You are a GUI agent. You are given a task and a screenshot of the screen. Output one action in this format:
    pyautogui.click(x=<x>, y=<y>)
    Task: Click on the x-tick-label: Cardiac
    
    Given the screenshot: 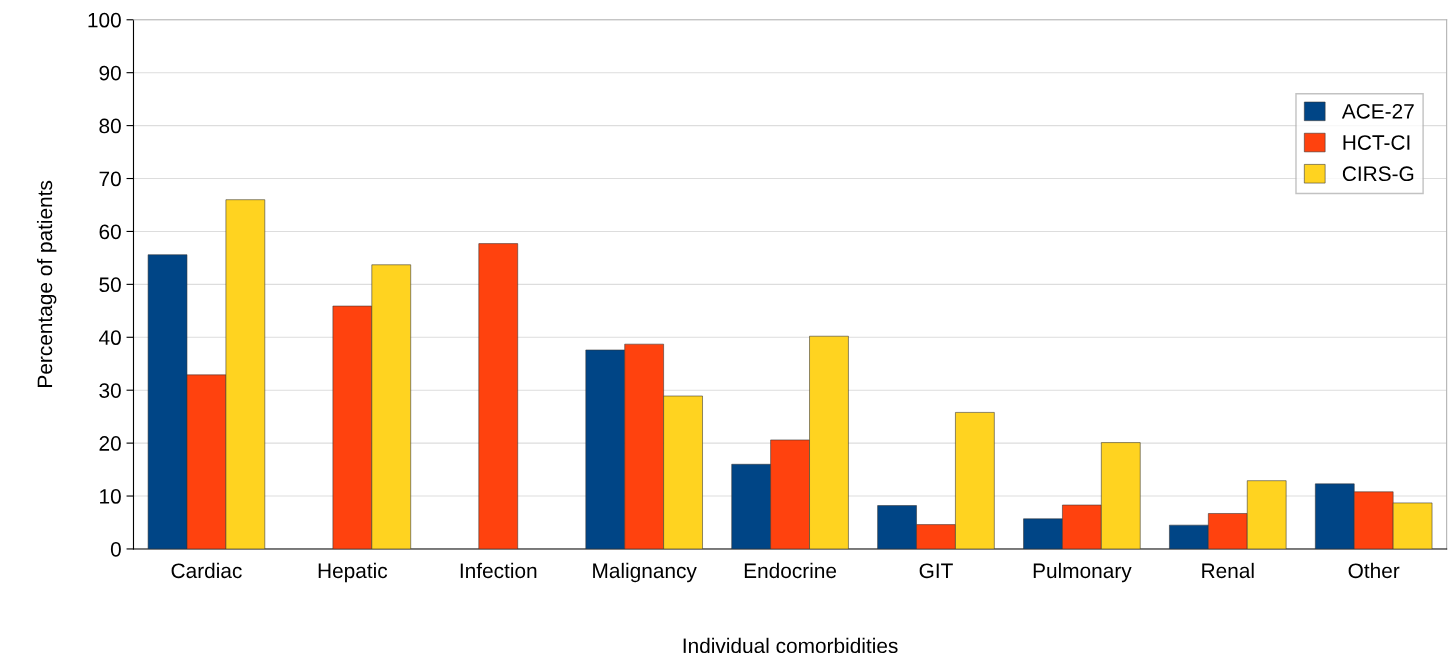 What is the action you would take?
    pyautogui.click(x=206, y=570)
    